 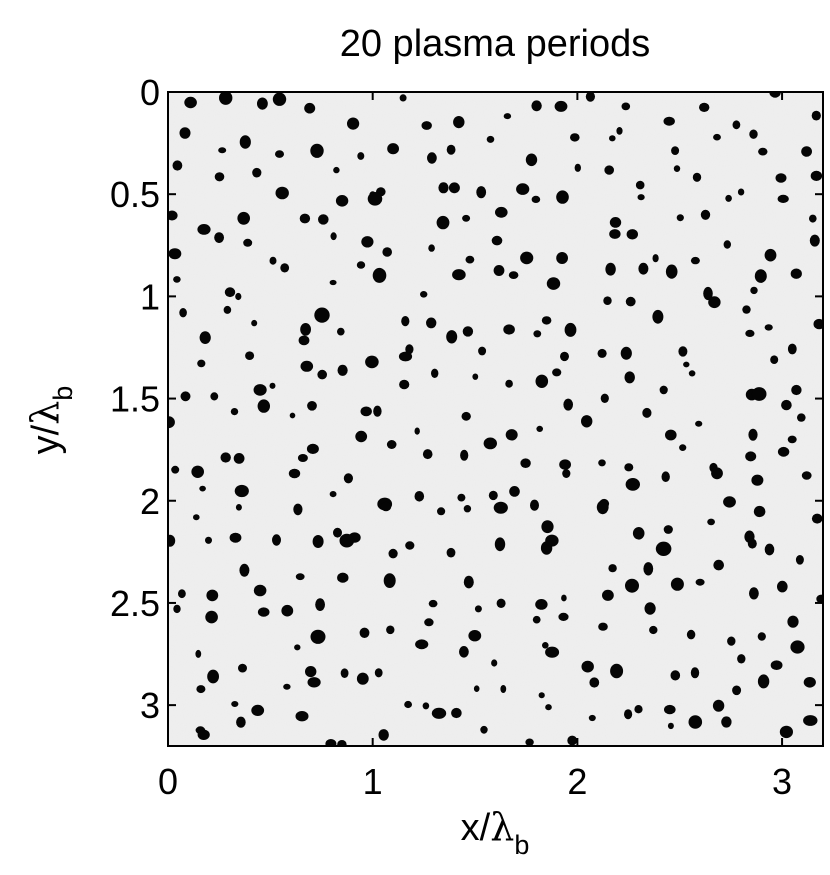 I want to click on y-tick-label: 2, so click(x=150, y=501).